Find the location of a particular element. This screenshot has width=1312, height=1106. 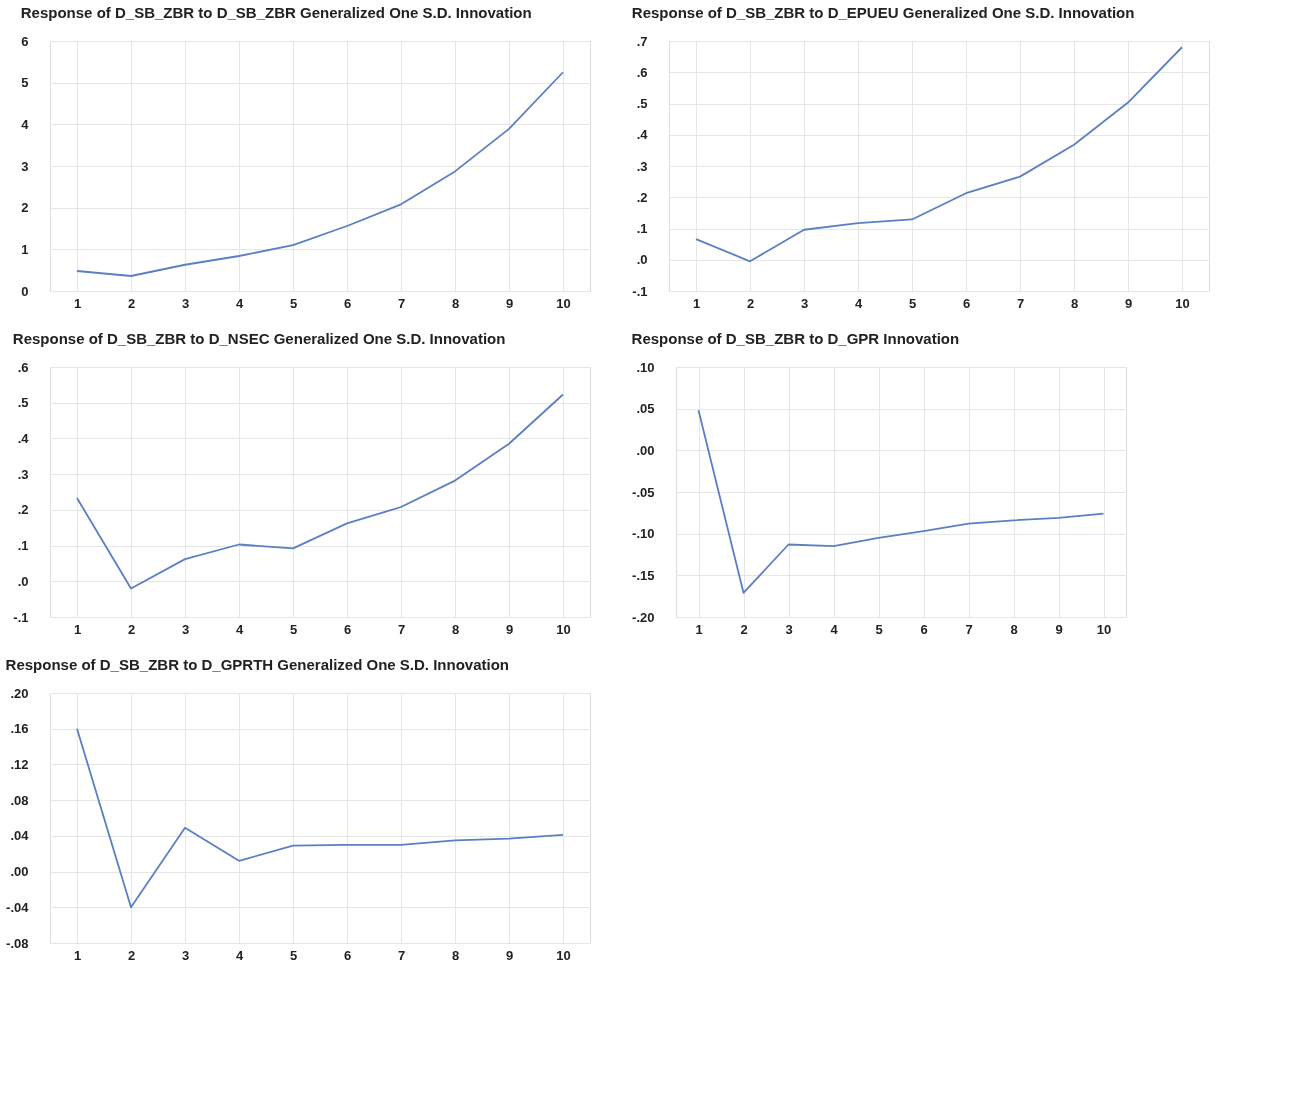

y-tick-label: -.04 is located at coordinates (18, 907).